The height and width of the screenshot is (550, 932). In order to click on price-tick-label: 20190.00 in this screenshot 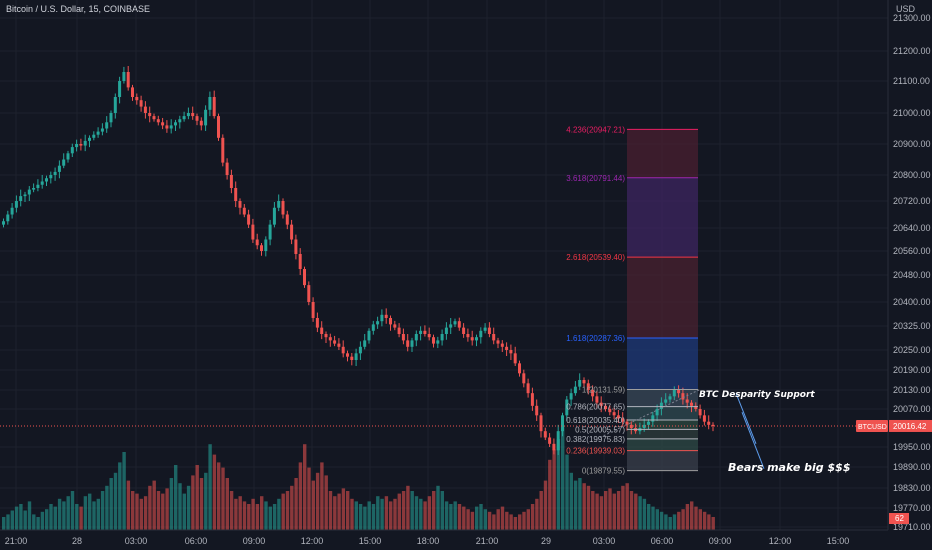, I will do `click(912, 370)`.